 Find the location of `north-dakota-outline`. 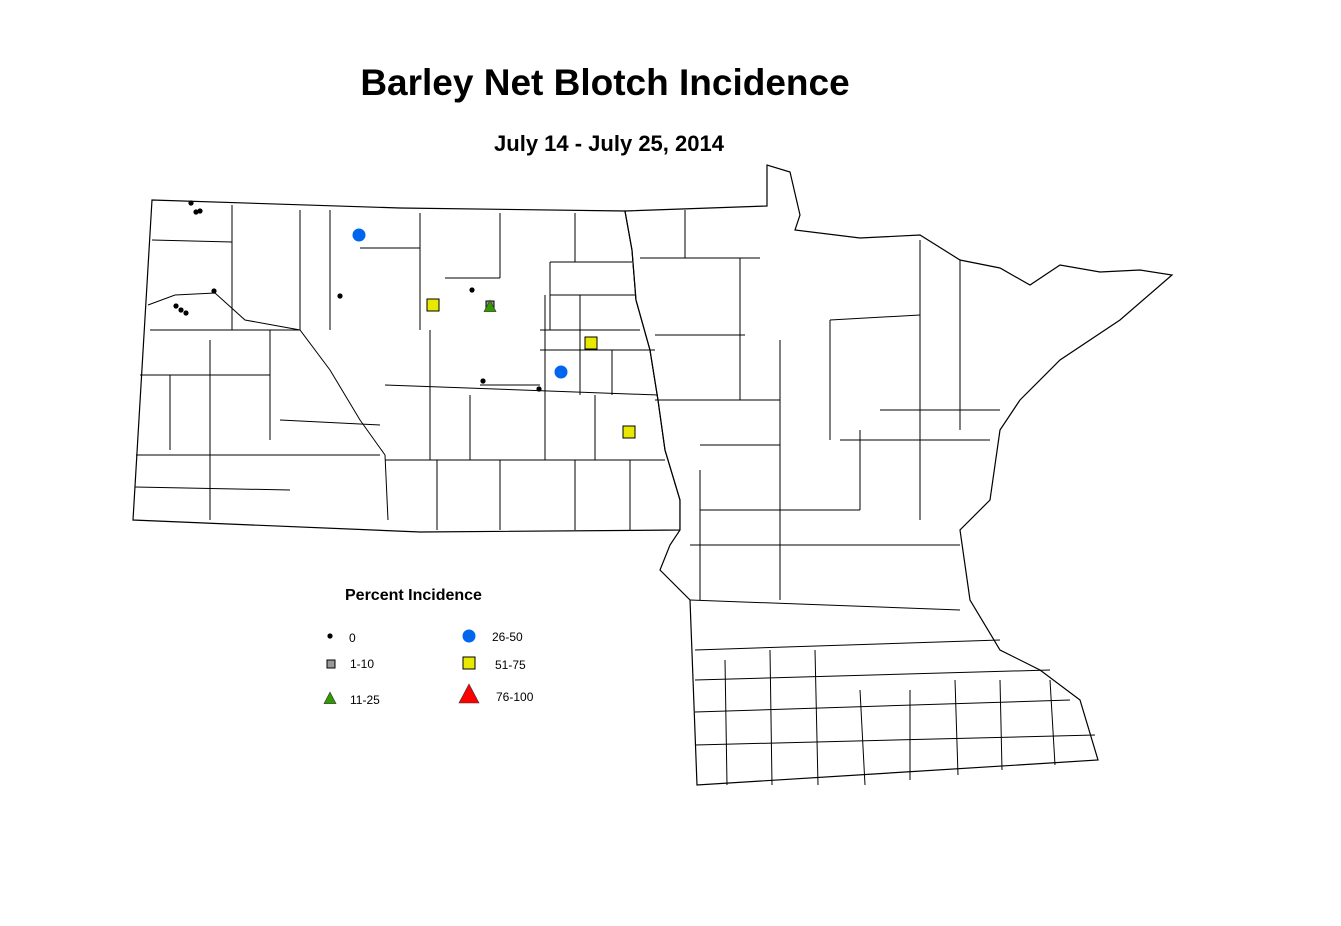

north-dakota-outline is located at coordinates (406, 366).